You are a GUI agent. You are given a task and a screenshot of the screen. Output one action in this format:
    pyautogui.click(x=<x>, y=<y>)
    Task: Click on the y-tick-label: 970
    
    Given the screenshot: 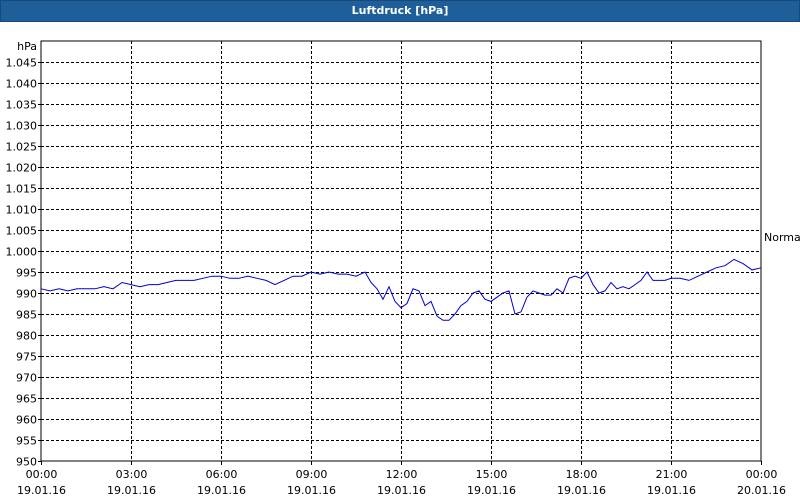 What is the action you would take?
    pyautogui.click(x=26, y=378)
    